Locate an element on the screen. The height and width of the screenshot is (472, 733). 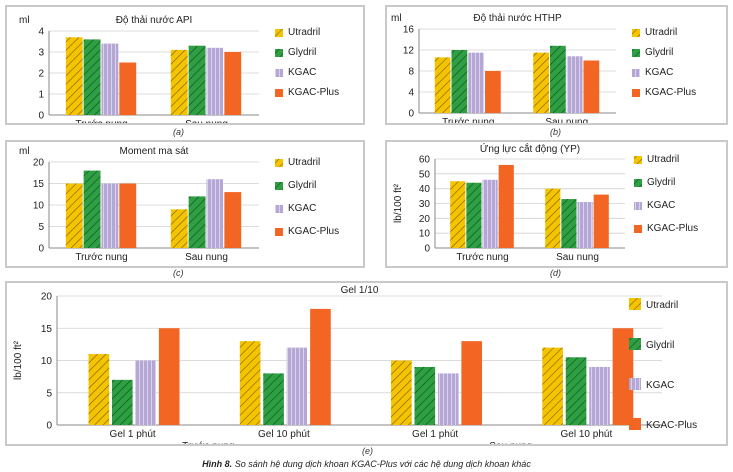
caption-label: Hình 8. is located at coordinates (217, 464).